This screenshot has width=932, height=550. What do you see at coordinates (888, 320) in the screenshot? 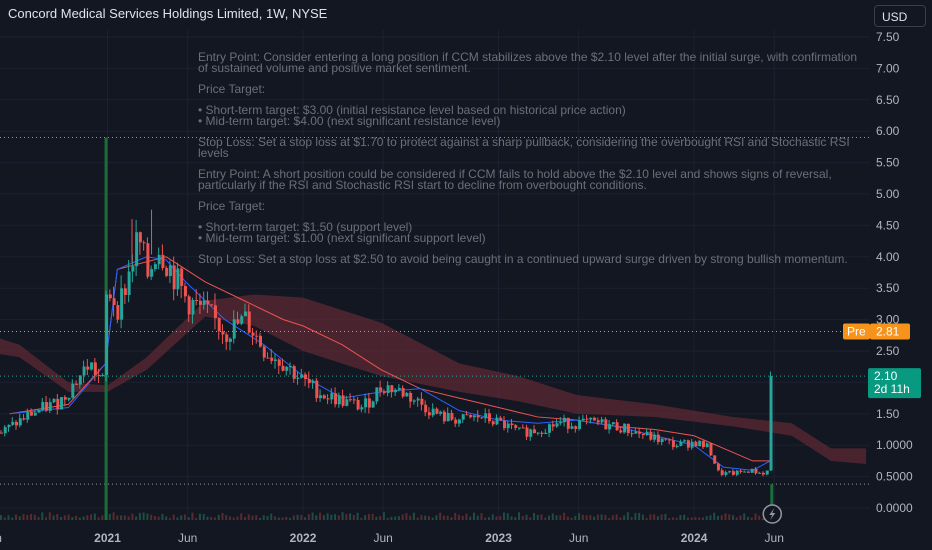
I see `y-tick-label: 3.00` at bounding box center [888, 320].